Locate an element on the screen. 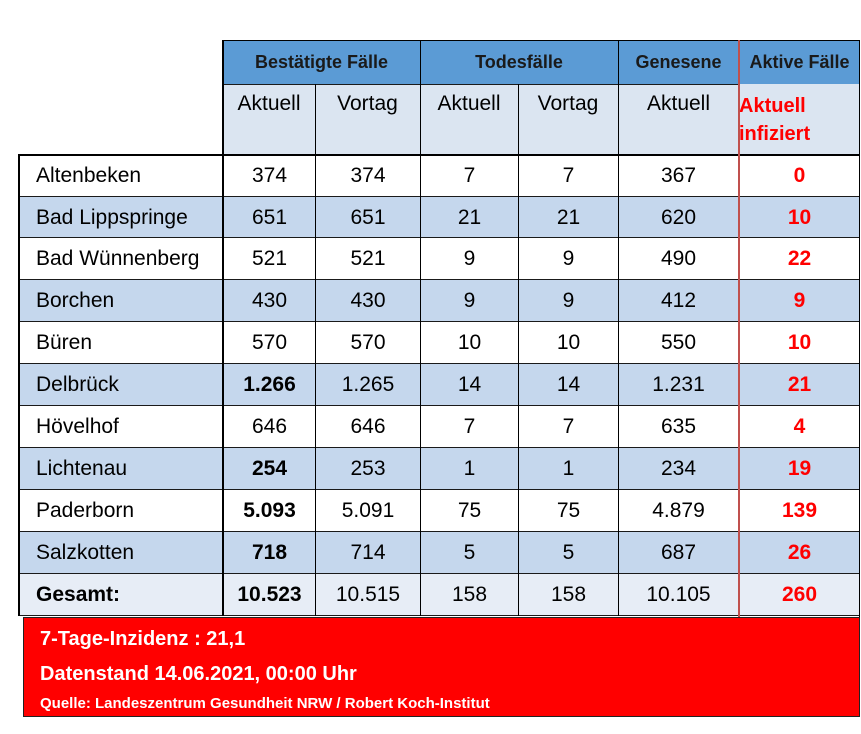  row-9-d-prev-cell: 5 is located at coordinates (568, 553).